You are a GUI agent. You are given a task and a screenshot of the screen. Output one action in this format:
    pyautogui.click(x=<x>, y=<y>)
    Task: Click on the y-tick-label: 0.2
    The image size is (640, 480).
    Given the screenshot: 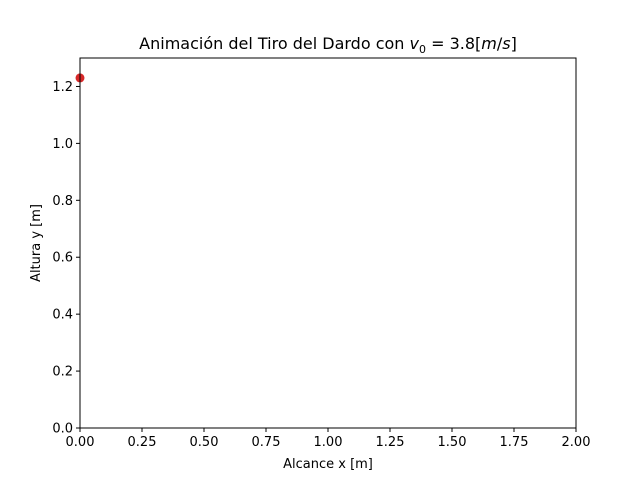 What is the action you would take?
    pyautogui.click(x=62, y=372)
    